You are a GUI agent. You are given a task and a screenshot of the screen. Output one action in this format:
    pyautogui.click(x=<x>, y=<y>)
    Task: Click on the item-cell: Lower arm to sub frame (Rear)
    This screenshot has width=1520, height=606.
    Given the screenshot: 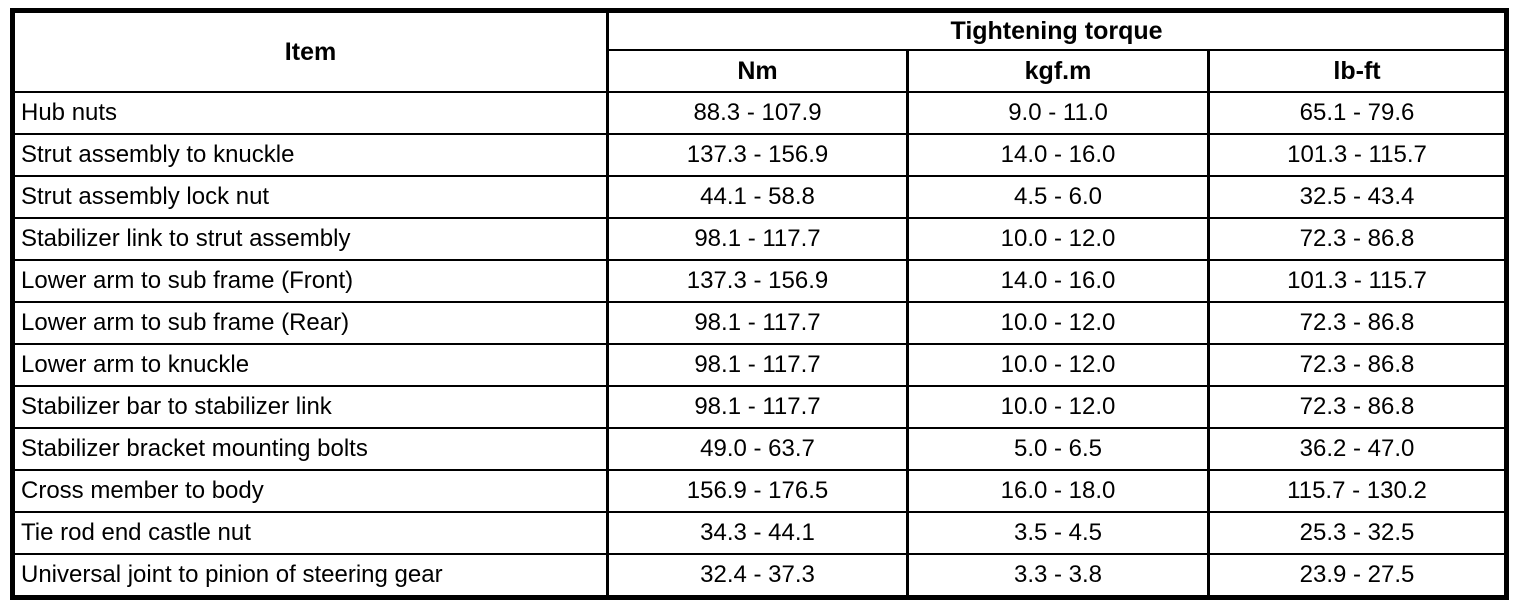 What is the action you would take?
    pyautogui.click(x=310, y=323)
    